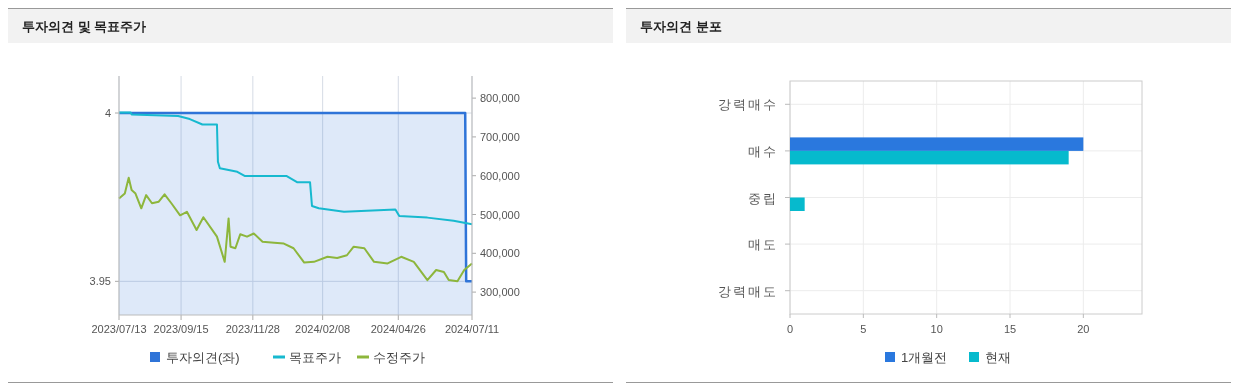 This screenshot has height=388, width=1239. I want to click on legend-label: 목표주가, so click(315, 357).